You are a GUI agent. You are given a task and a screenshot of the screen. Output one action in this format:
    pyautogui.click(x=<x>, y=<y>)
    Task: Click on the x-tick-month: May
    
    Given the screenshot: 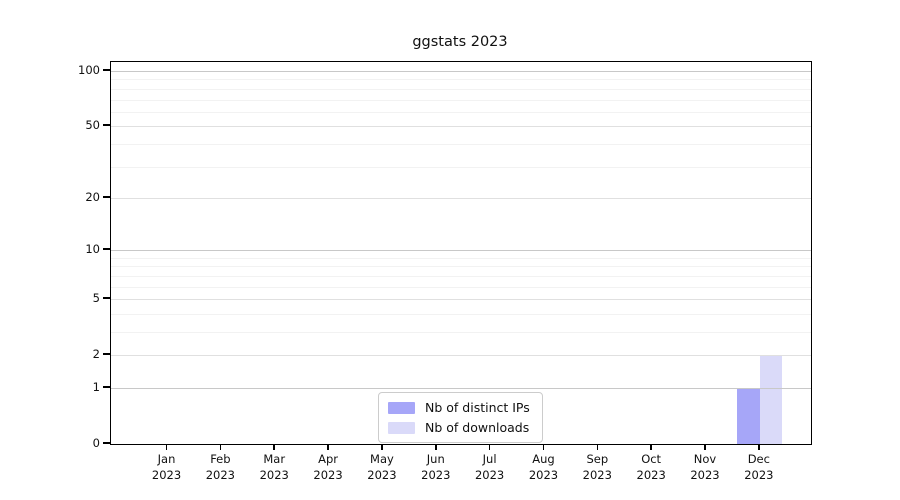 What is the action you would take?
    pyautogui.click(x=382, y=459)
    